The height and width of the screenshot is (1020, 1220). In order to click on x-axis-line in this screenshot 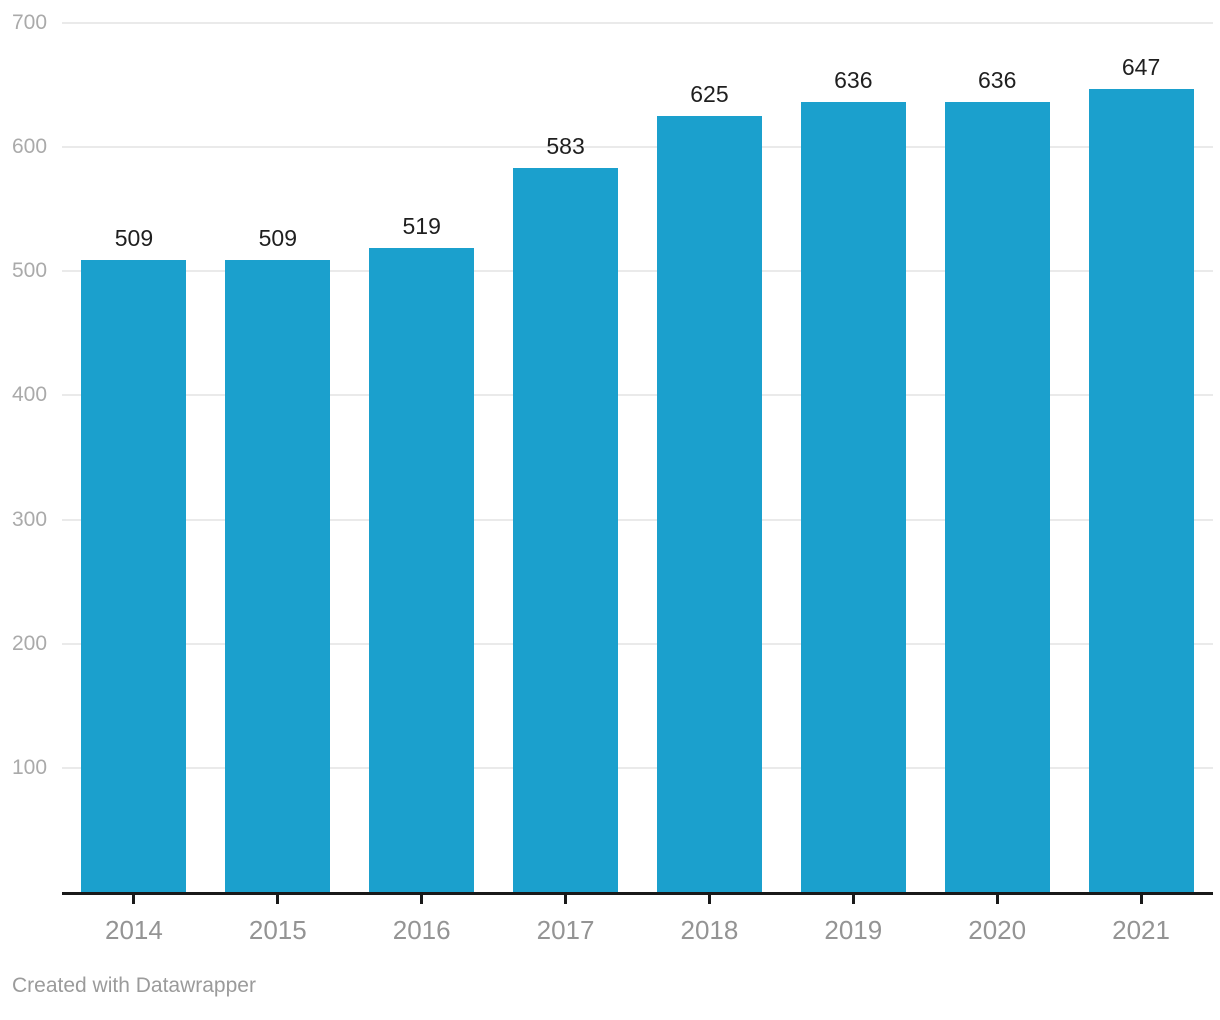, I will do `click(637, 893)`.